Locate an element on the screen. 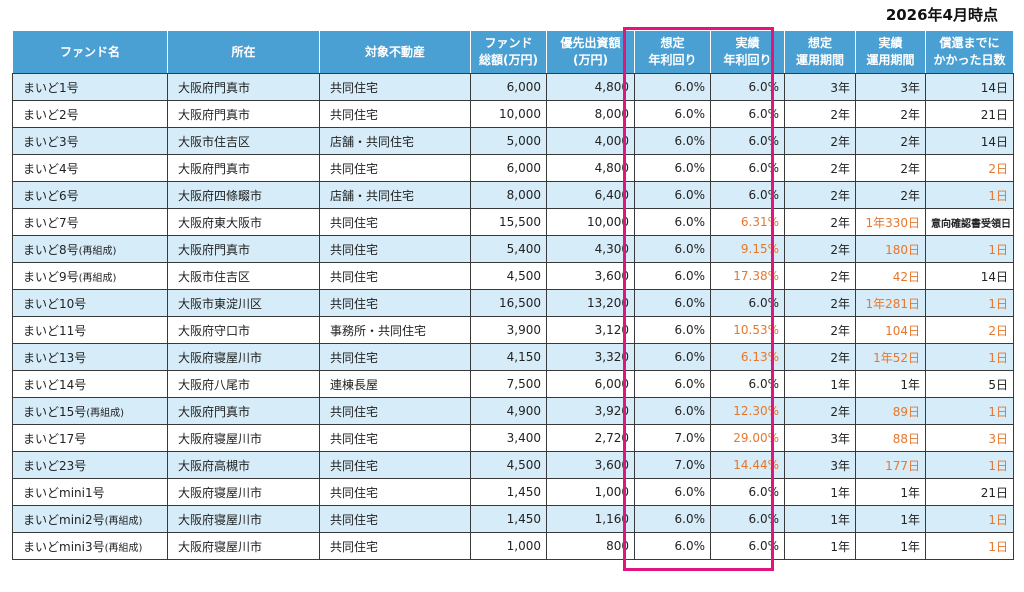 This screenshot has height=592, width=1024. fund-name: まいど10号 is located at coordinates (55, 303).